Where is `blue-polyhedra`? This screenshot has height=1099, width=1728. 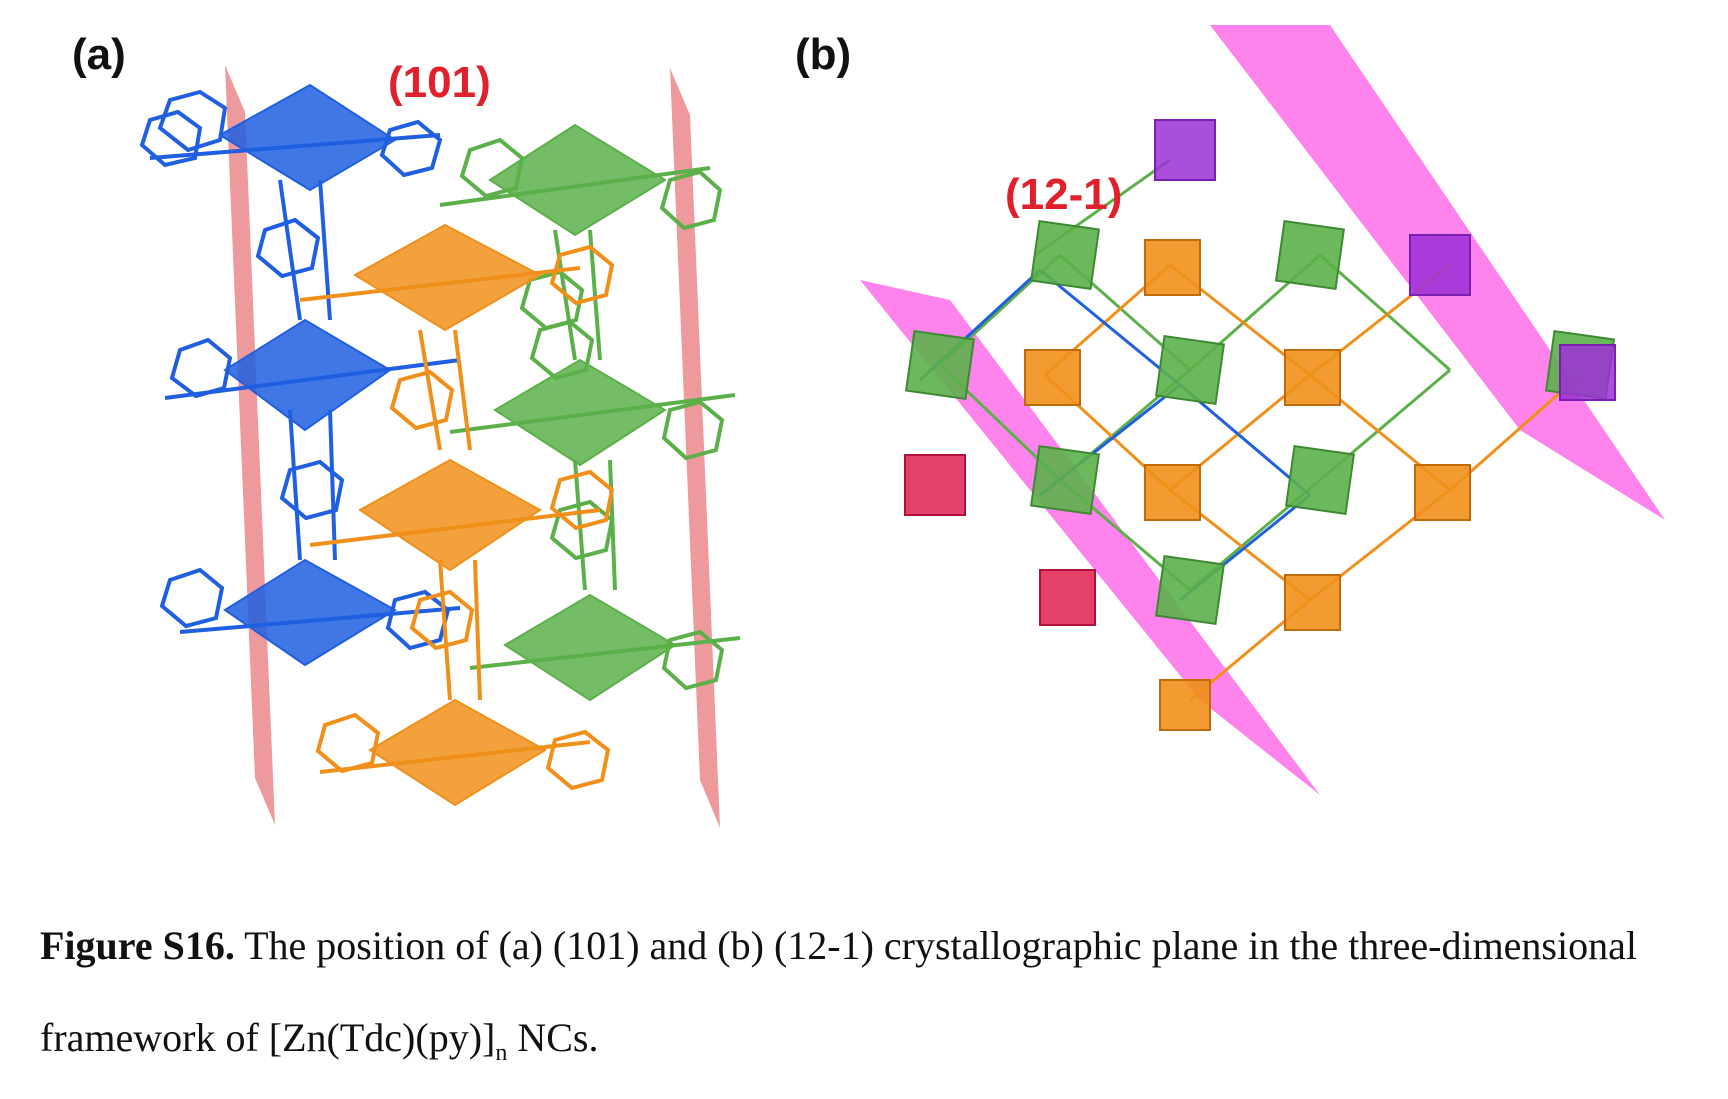 blue-polyhedra is located at coordinates (307, 375).